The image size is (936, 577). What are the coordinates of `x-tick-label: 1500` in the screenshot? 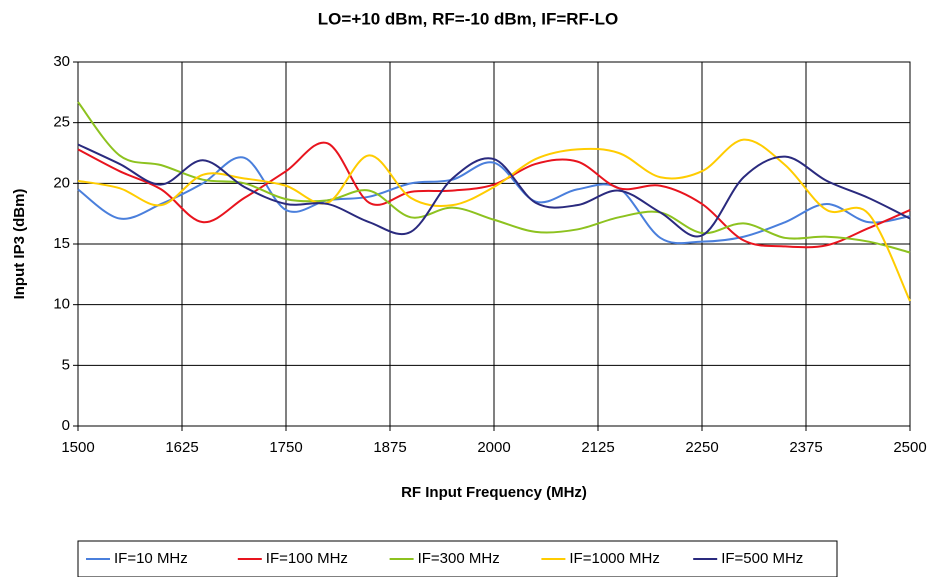 It's located at (77, 447).